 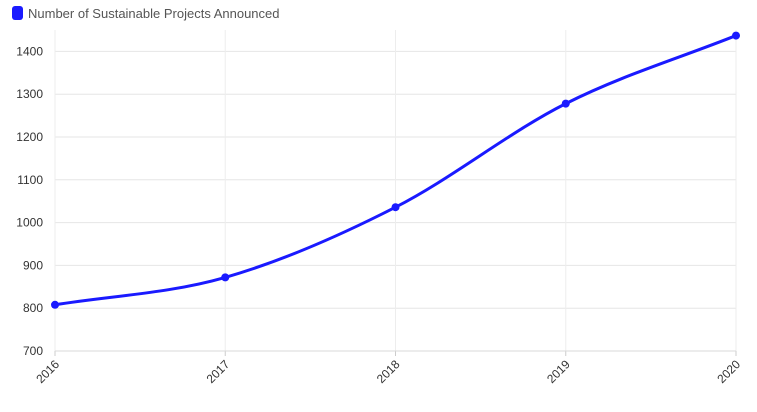 What do you see at coordinates (395, 207) in the screenshot?
I see `data-point-2018` at bounding box center [395, 207].